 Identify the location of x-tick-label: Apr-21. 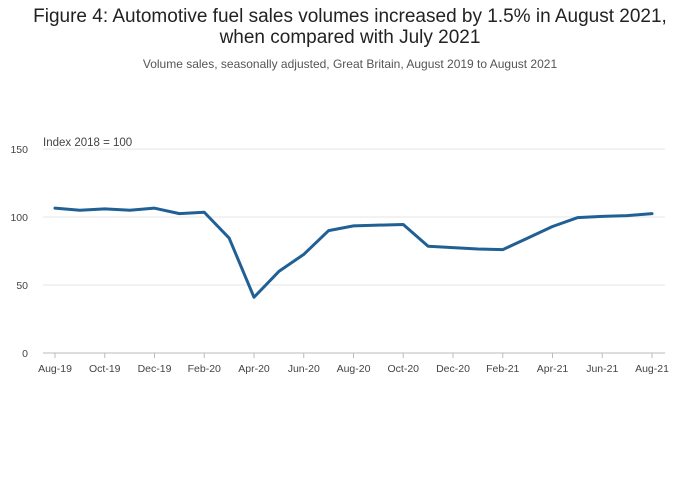
(553, 369).